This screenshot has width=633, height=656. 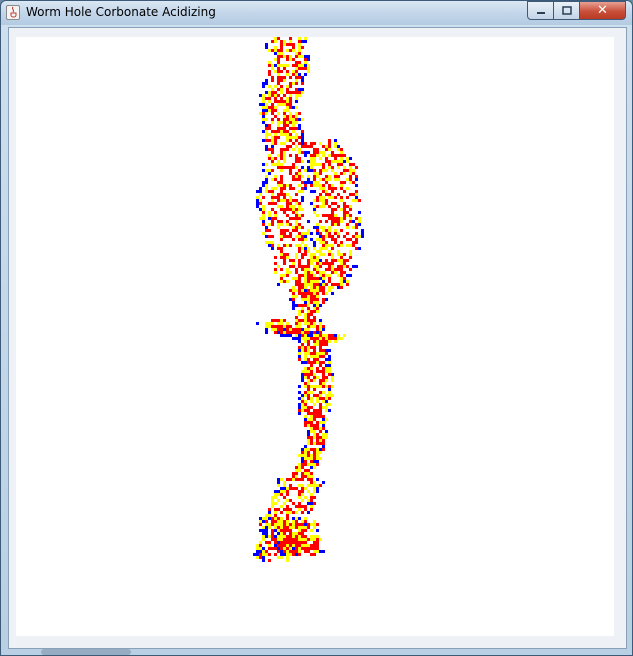 I want to click on minimize-button, so click(x=540, y=10).